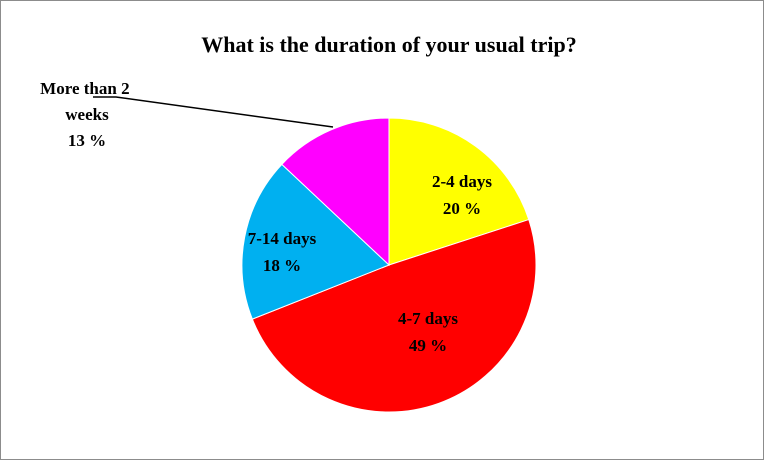 This screenshot has height=461, width=765. Describe the element at coordinates (428, 345) in the screenshot. I see `slice-value-label: 49 %` at that location.